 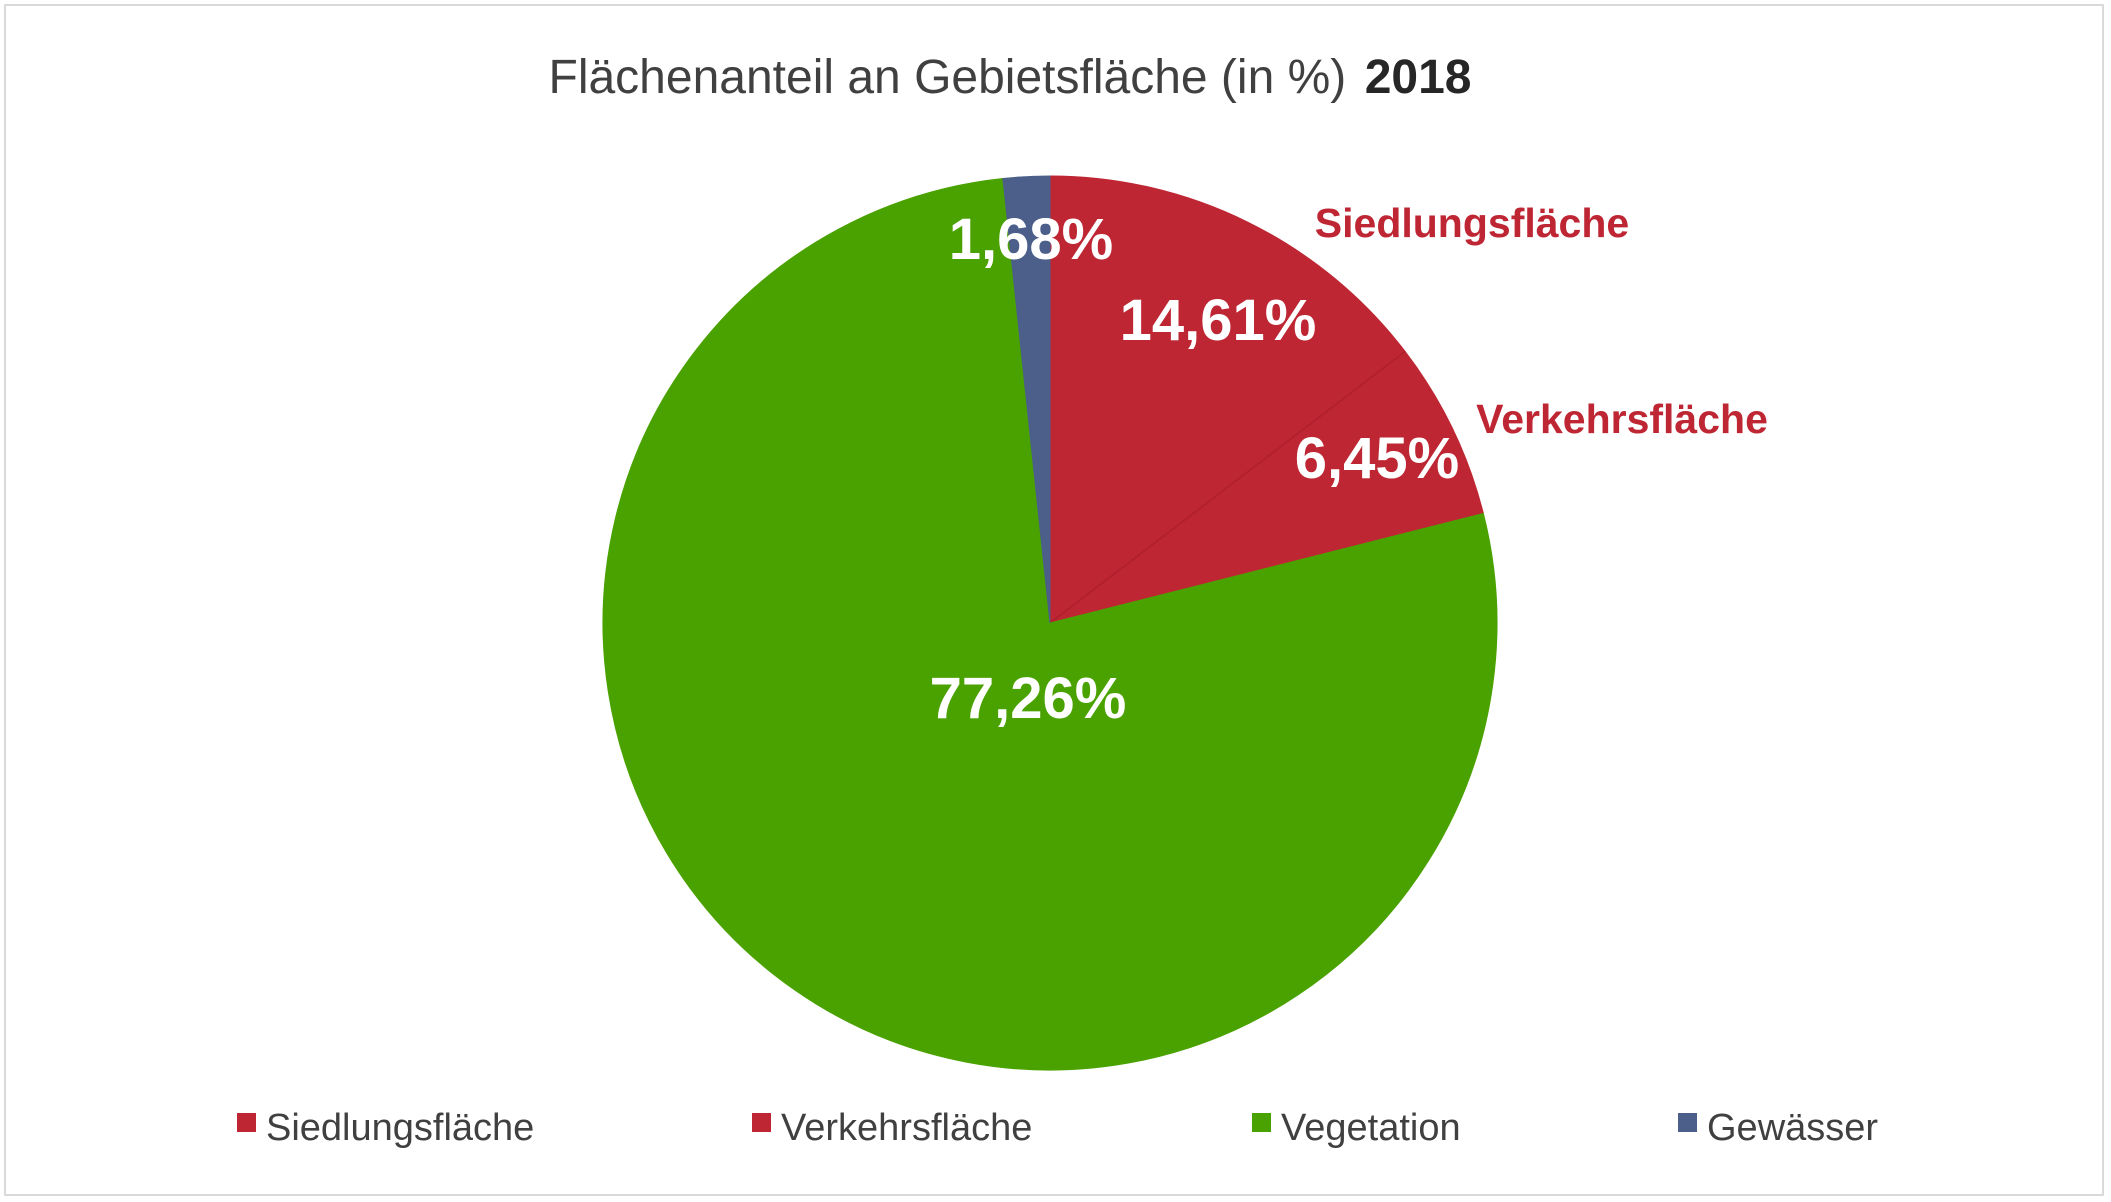 I want to click on data-label-gewaesser: 1,68%, so click(x=1031, y=239).